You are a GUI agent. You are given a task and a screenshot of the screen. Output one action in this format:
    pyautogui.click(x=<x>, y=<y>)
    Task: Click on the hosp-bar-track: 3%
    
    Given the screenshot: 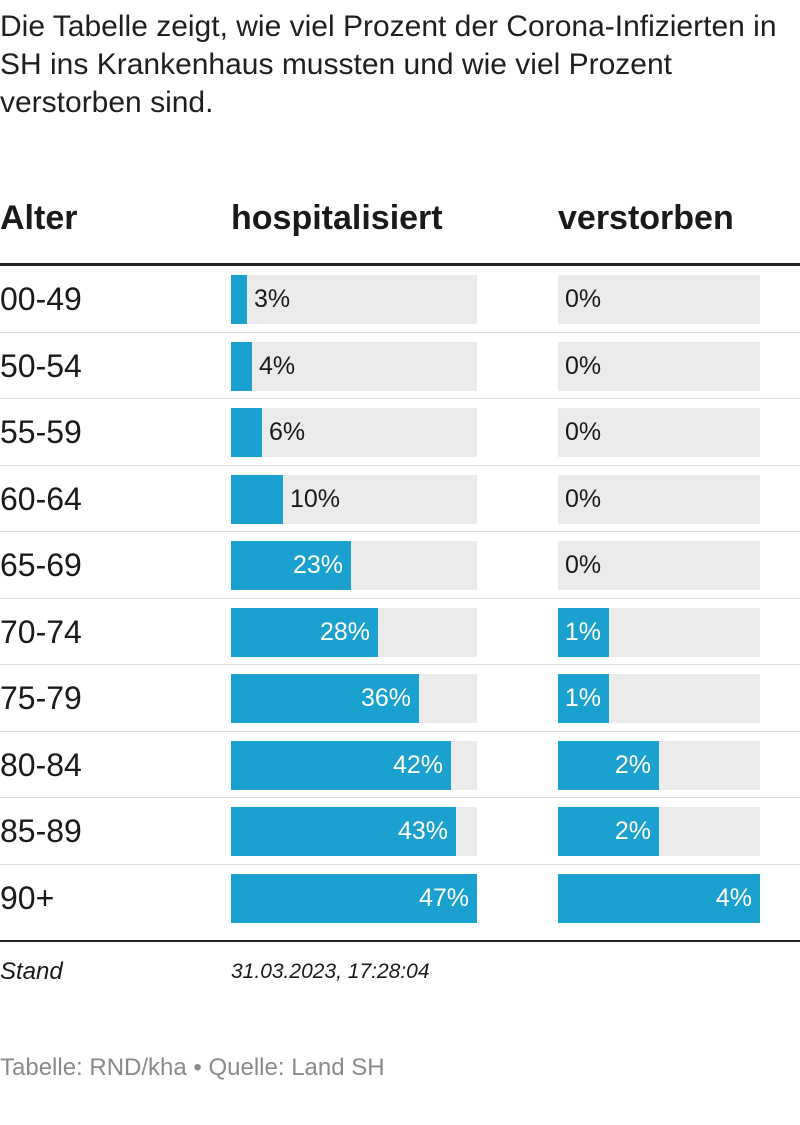 What is the action you would take?
    pyautogui.click(x=354, y=299)
    